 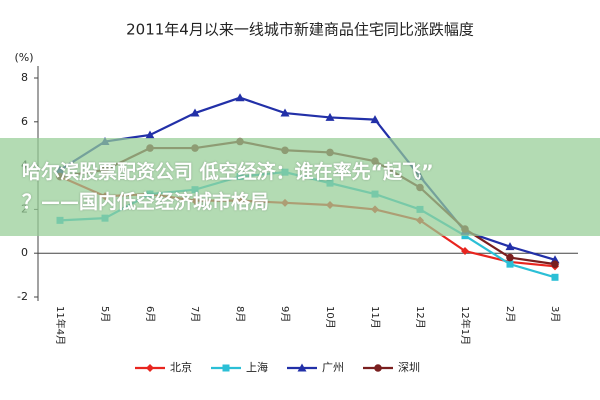 What do you see at coordinates (330, 317) in the screenshot?
I see `x-tick-label: 10月` at bounding box center [330, 317].